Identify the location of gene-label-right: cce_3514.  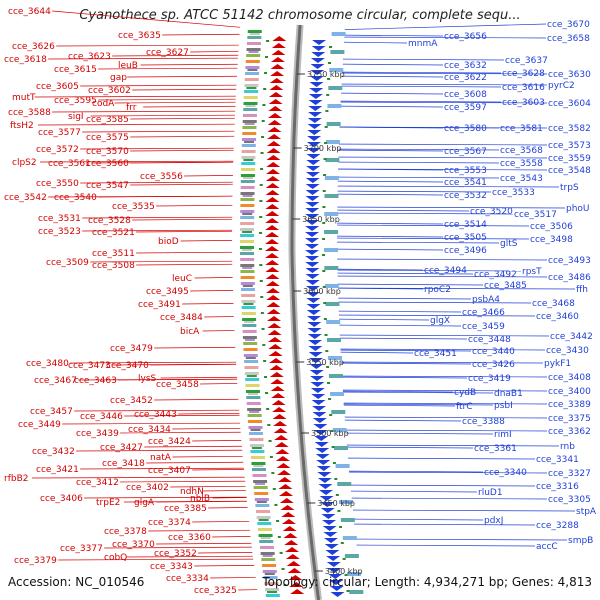
(465, 225).